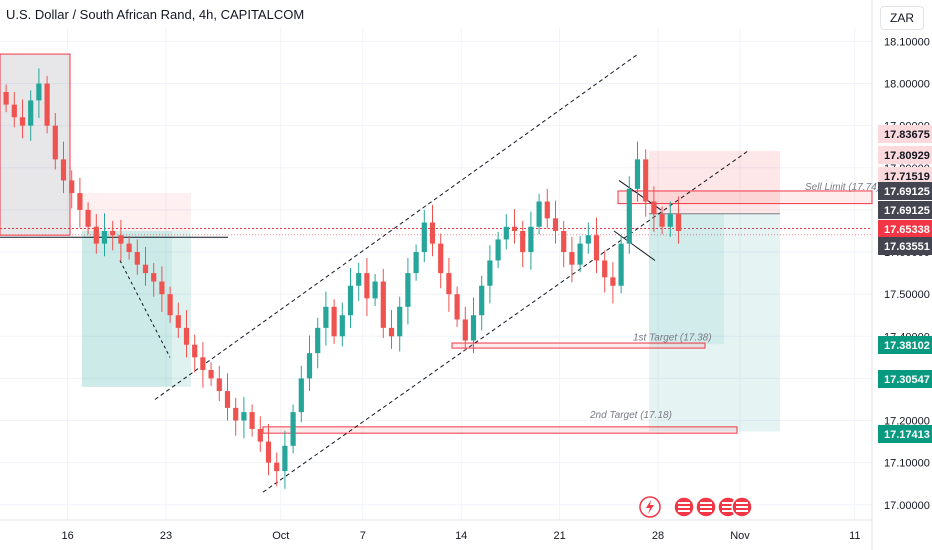 This screenshot has height=550, width=932. I want to click on price-badge-label: 17.69125, so click(907, 192).